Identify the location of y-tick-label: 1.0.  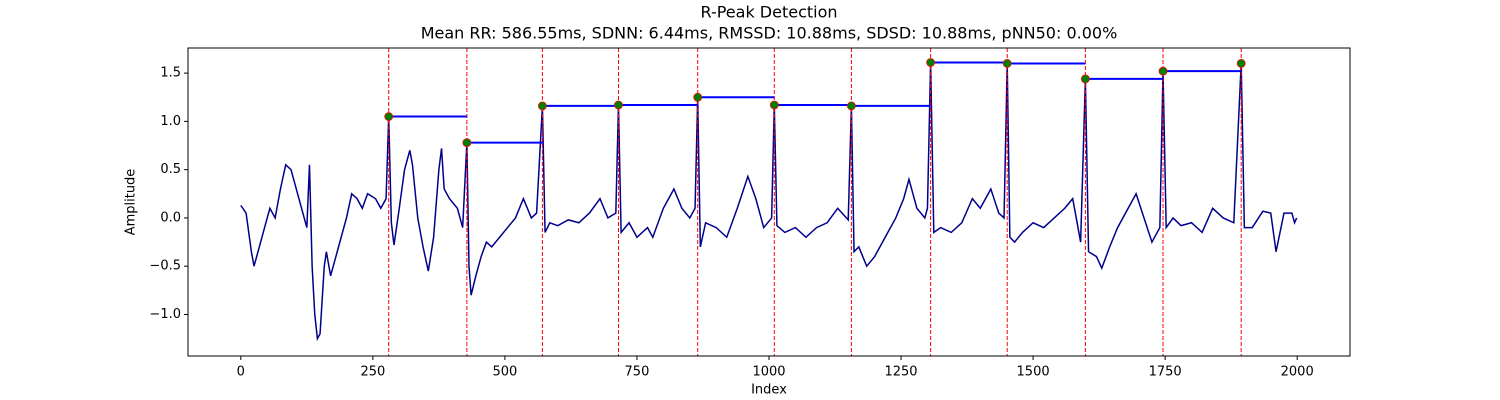
(170, 121).